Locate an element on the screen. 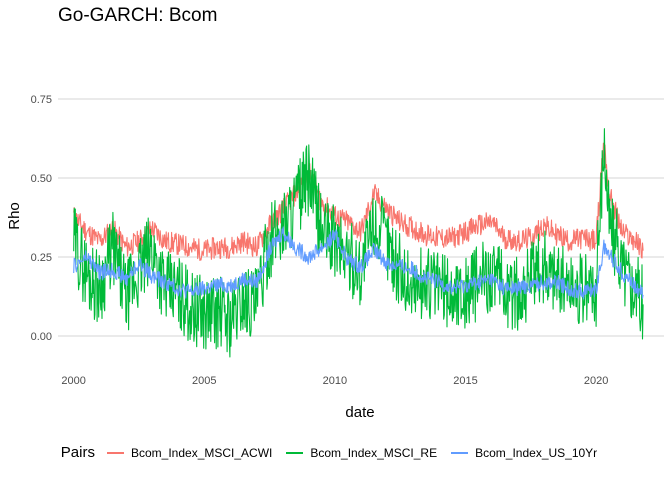 Image resolution: width=672 pixels, height=480 pixels. legend-item-us10yr: Bcom_Index_US_10Yr is located at coordinates (524, 453).